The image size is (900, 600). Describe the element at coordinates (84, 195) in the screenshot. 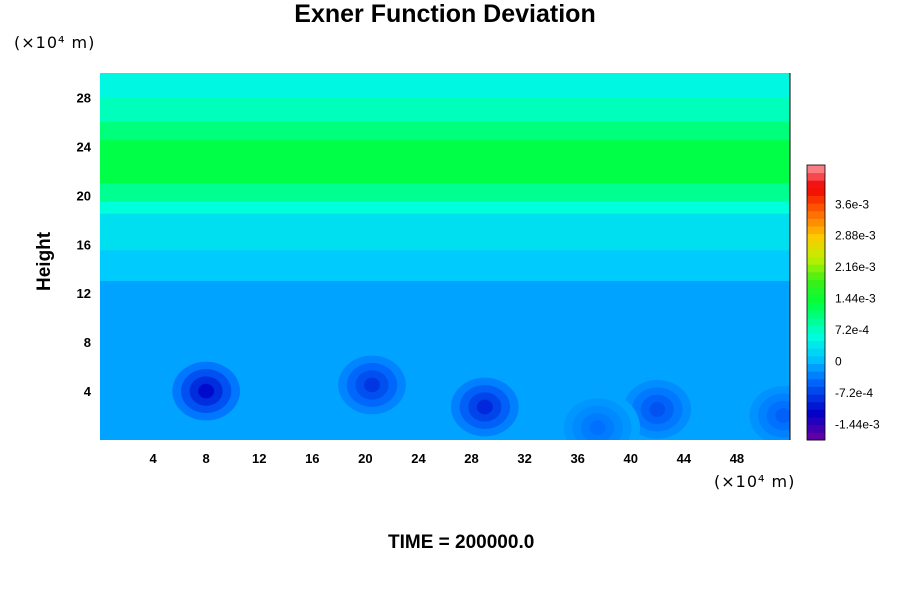

I see `y-tick-label: 20` at that location.